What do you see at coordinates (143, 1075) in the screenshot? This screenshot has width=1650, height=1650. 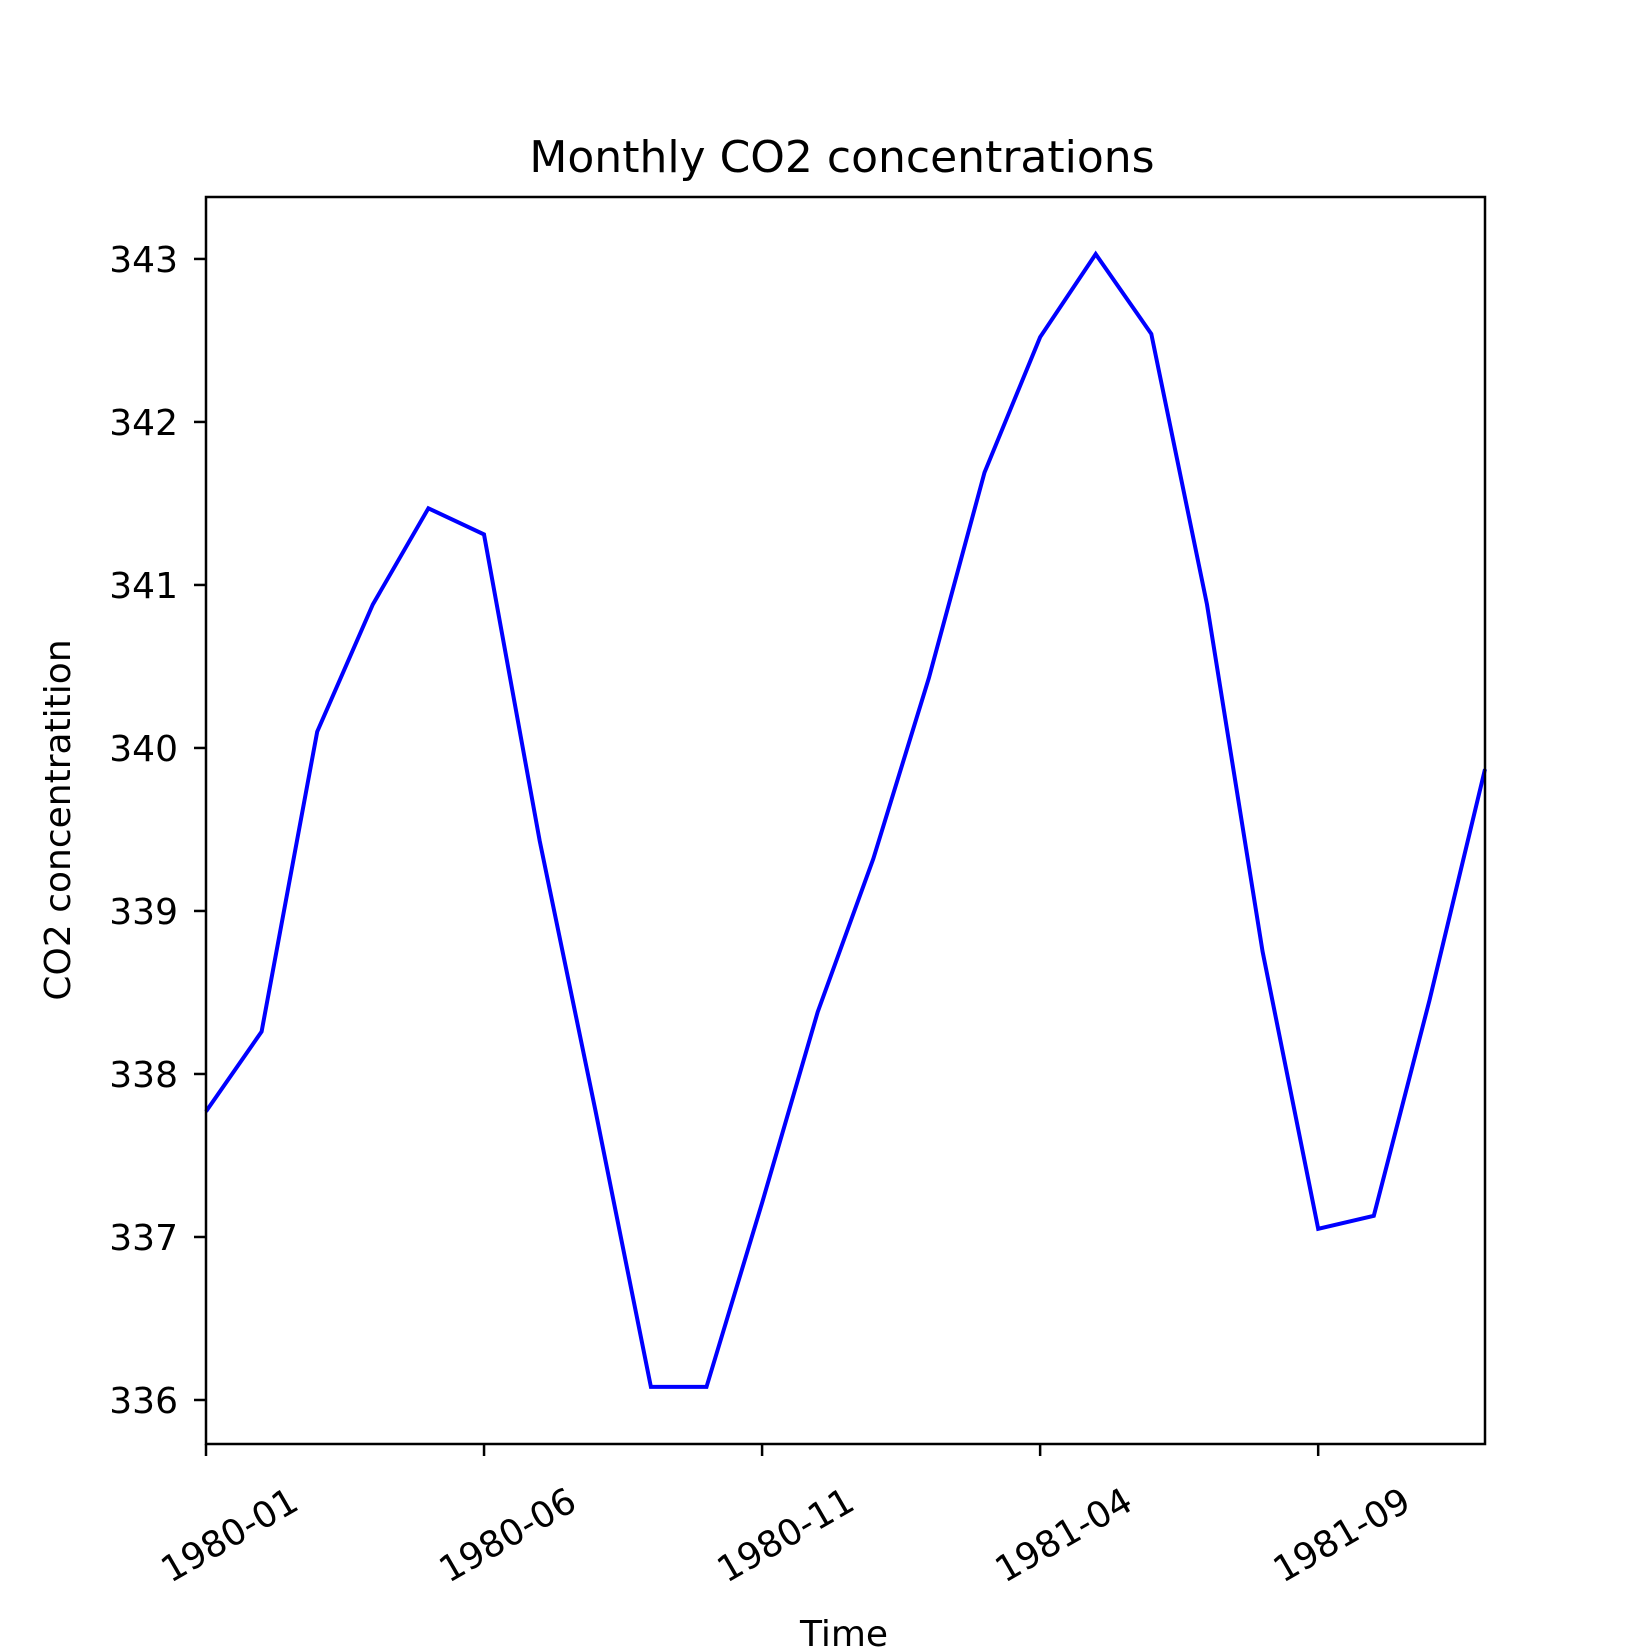 I see `y-tick-label-2: 338` at bounding box center [143, 1075].